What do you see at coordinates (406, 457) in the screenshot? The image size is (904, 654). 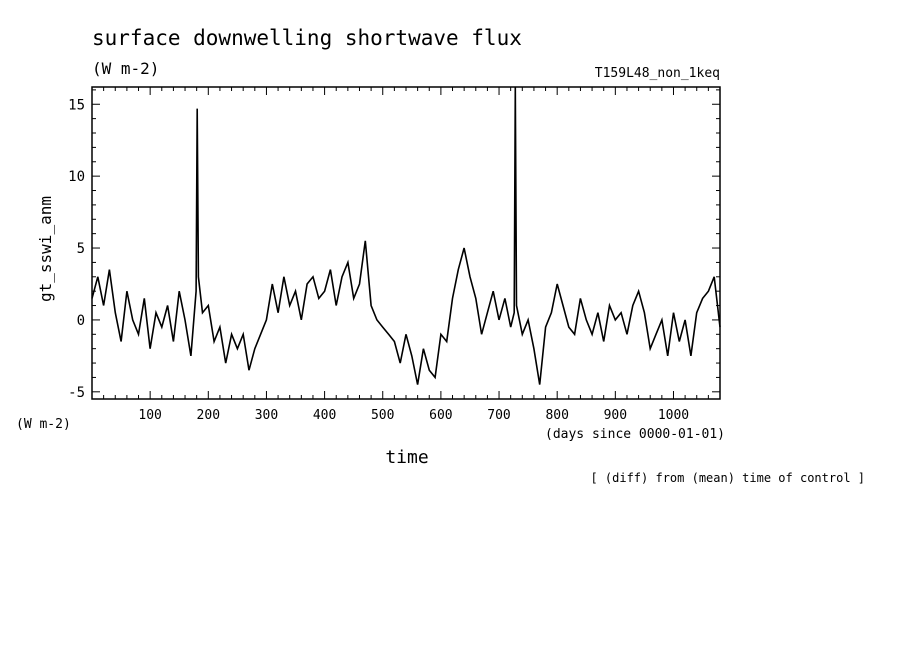 I see `x-axis-label: time` at bounding box center [406, 457].